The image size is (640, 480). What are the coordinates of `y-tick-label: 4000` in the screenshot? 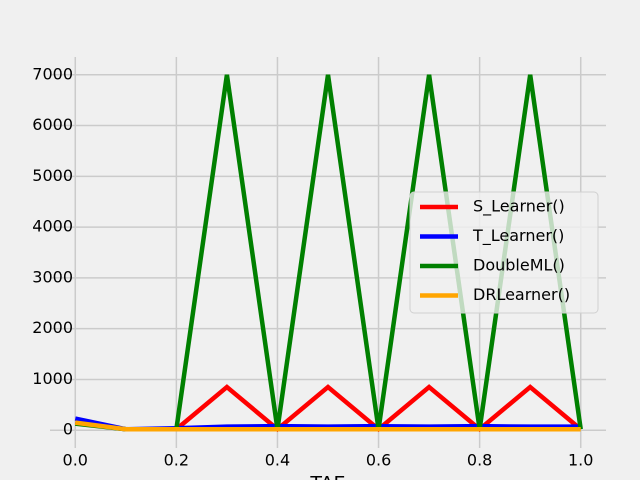 It's located at (52, 226).